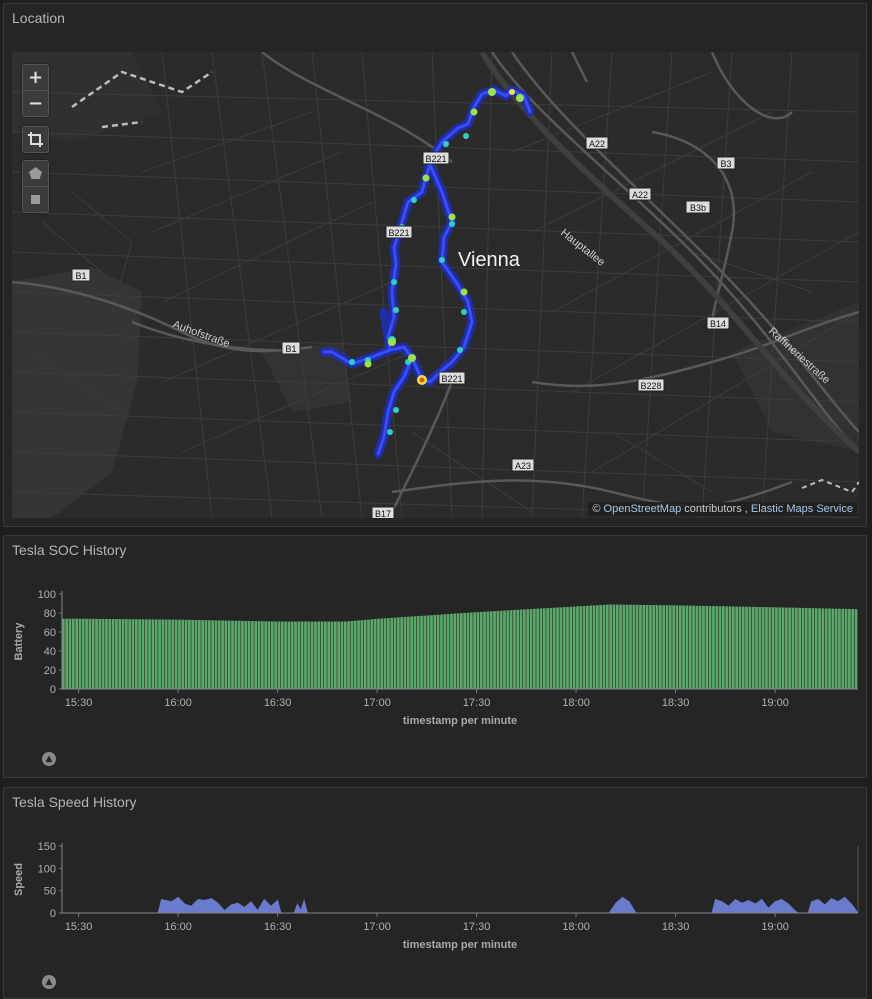 The width and height of the screenshot is (872, 999). What do you see at coordinates (49, 759) in the screenshot?
I see `chevron-up-icon: ▲` at bounding box center [49, 759].